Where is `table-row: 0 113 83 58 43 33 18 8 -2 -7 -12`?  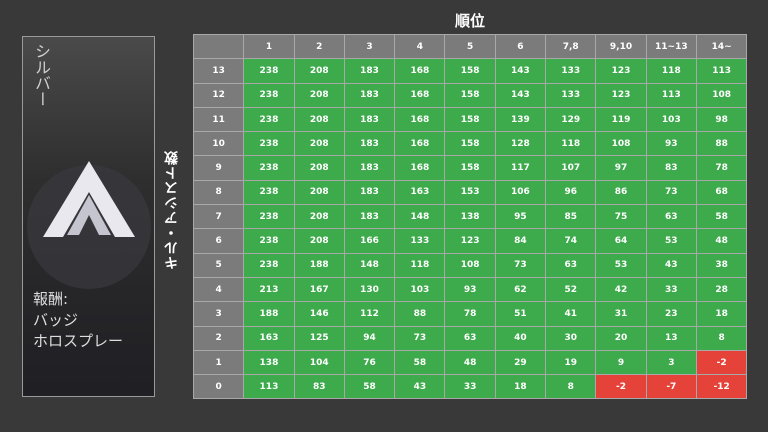
table-row: 0 113 83 58 43 33 18 8 -2 -7 -12 is located at coordinates (470, 387).